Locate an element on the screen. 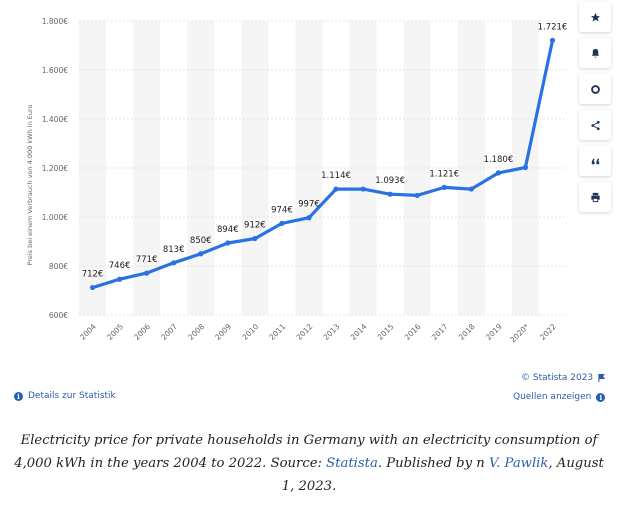 This screenshot has width=618, height=508. data-label: 1.721€ is located at coordinates (553, 27).